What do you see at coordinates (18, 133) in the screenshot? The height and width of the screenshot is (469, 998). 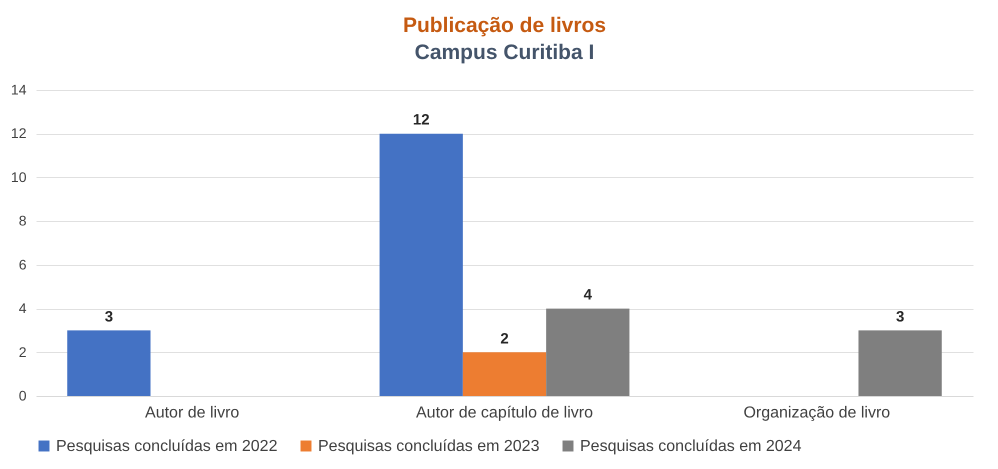 I see `y-tick-label: 12` at bounding box center [18, 133].